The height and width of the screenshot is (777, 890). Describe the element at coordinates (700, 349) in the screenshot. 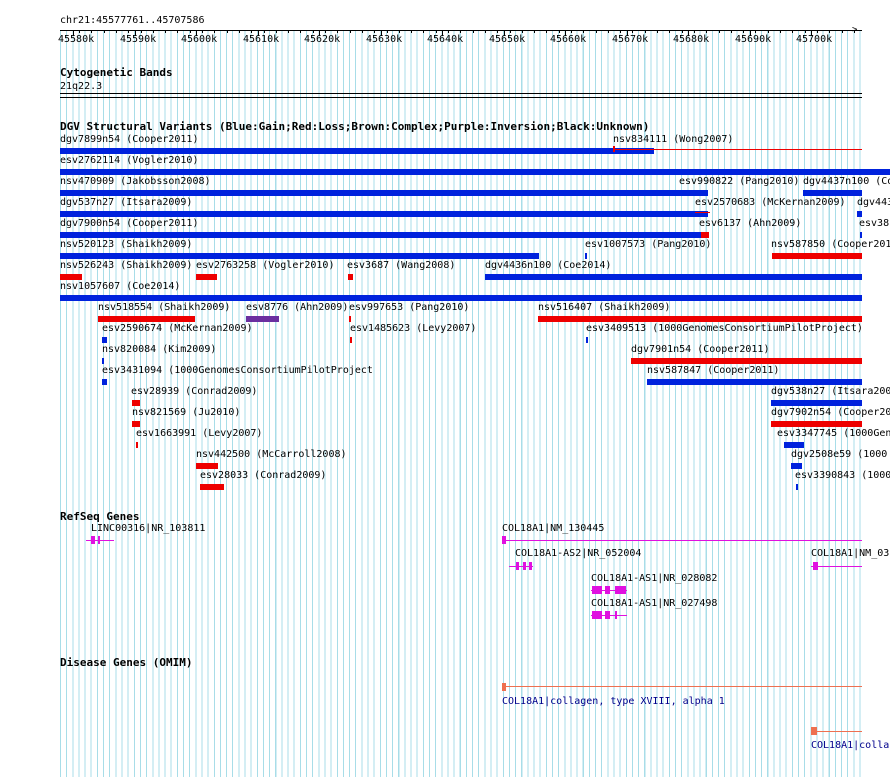

I see `dgv-variant-label: dgv7901n54 (Cooper2011)` at that location.